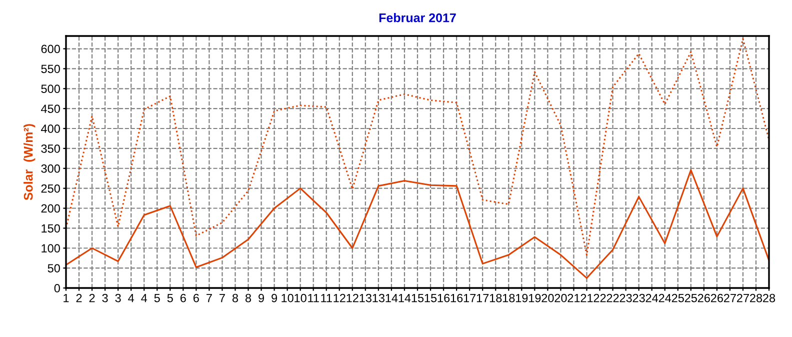  What do you see at coordinates (57, 288) in the screenshot?
I see `y-tick-label: 0` at bounding box center [57, 288].